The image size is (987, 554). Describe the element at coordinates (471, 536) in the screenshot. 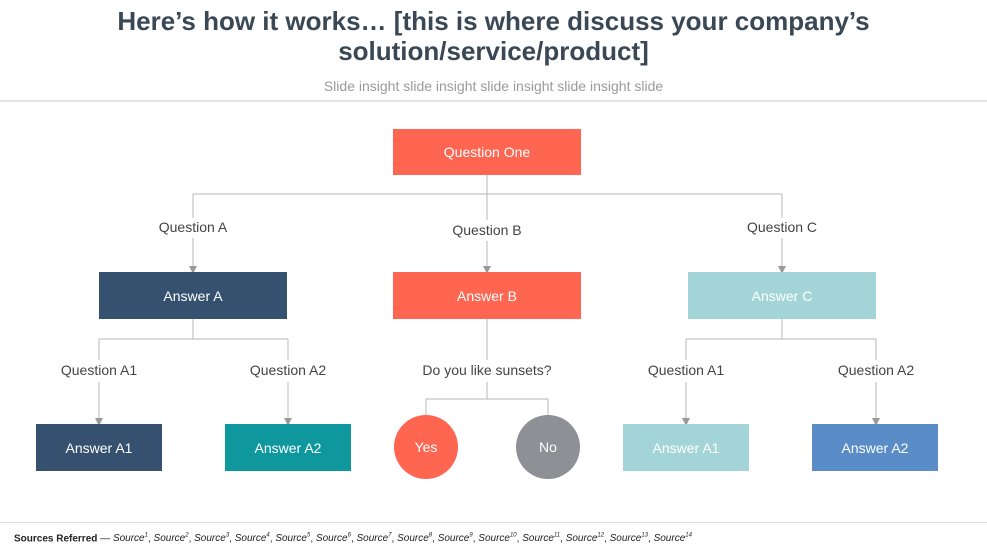

I see `source-superscript: 9` at that location.